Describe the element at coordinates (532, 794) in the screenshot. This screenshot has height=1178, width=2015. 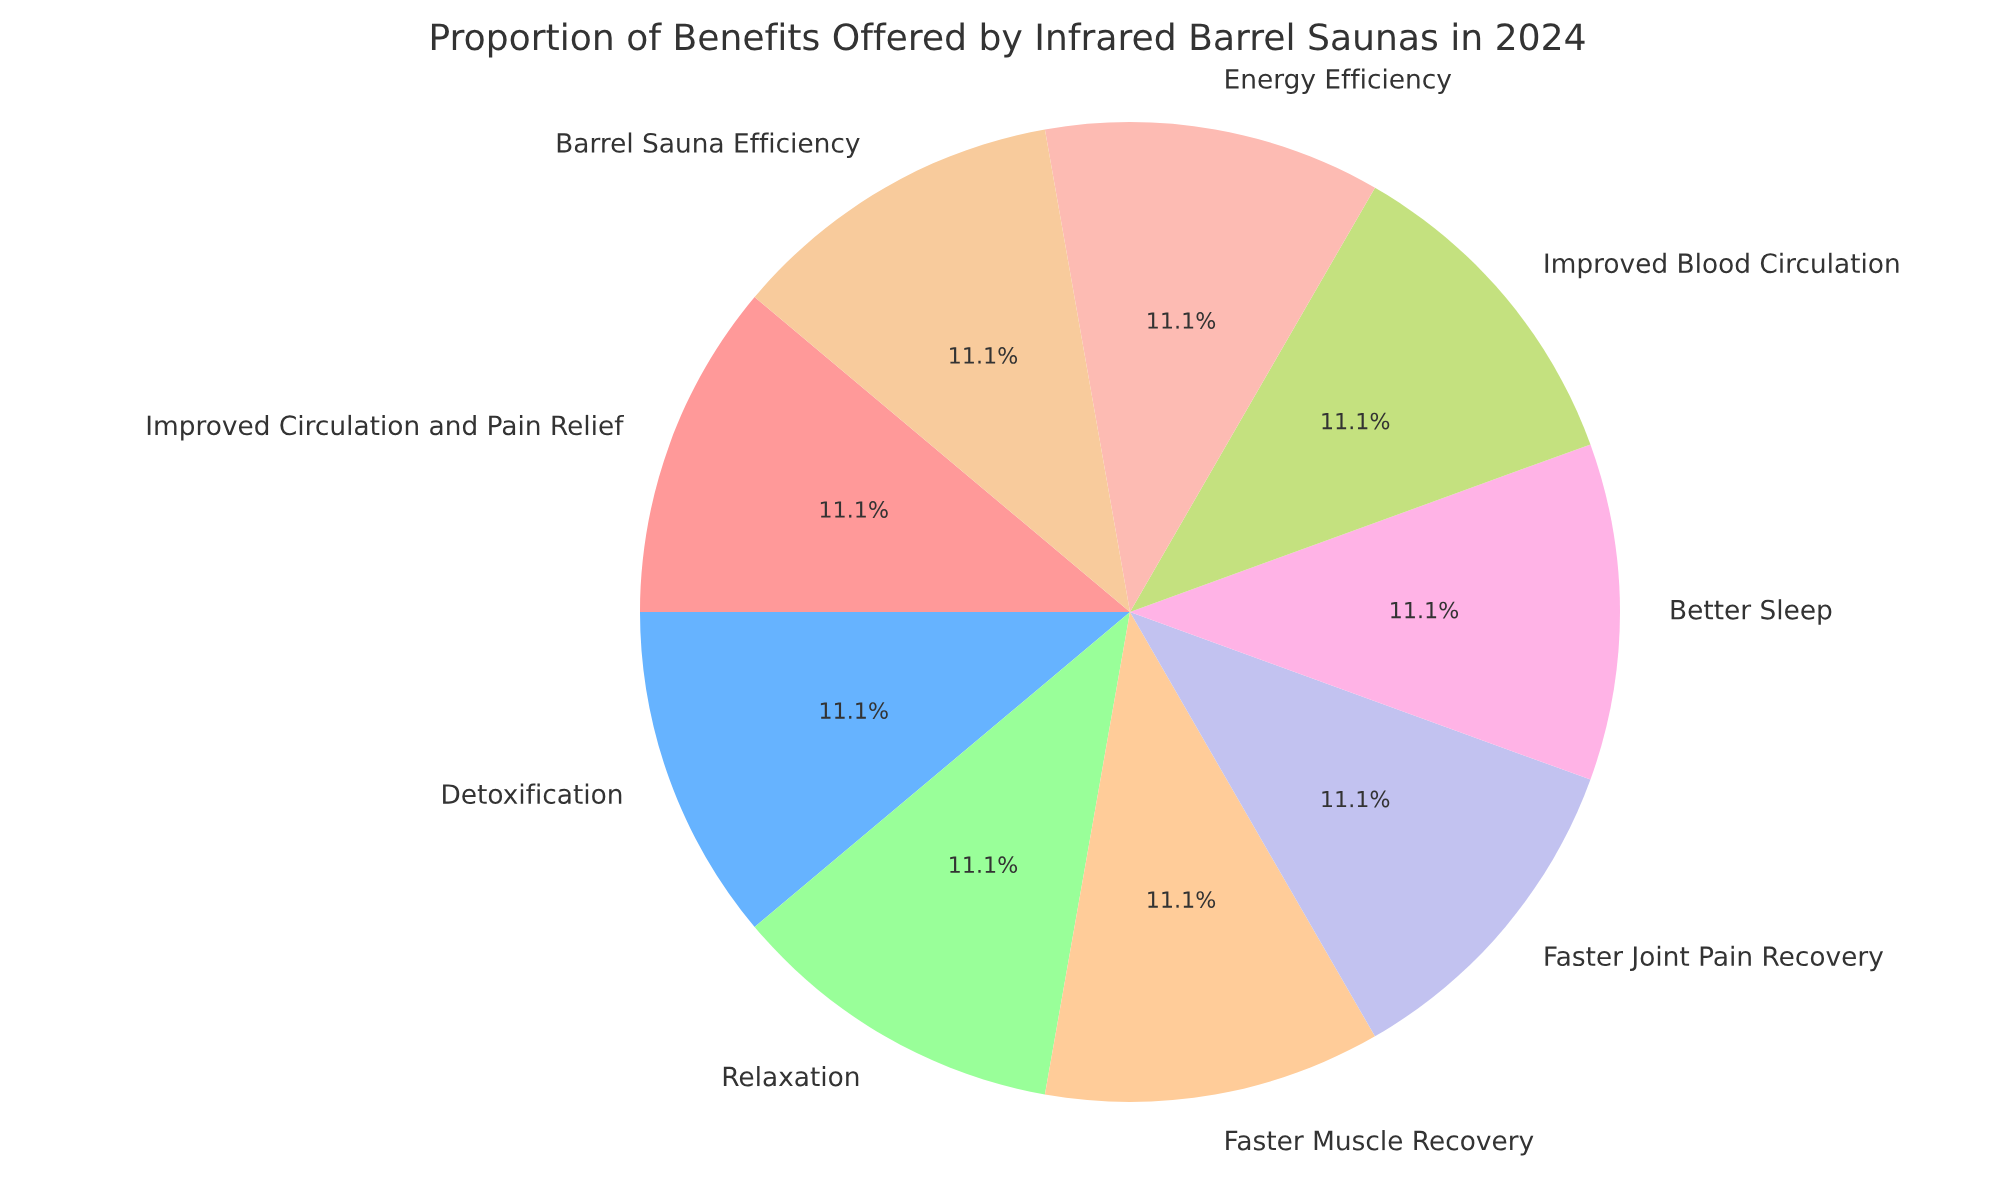
I see `slice-label: Detoxification` at that location.